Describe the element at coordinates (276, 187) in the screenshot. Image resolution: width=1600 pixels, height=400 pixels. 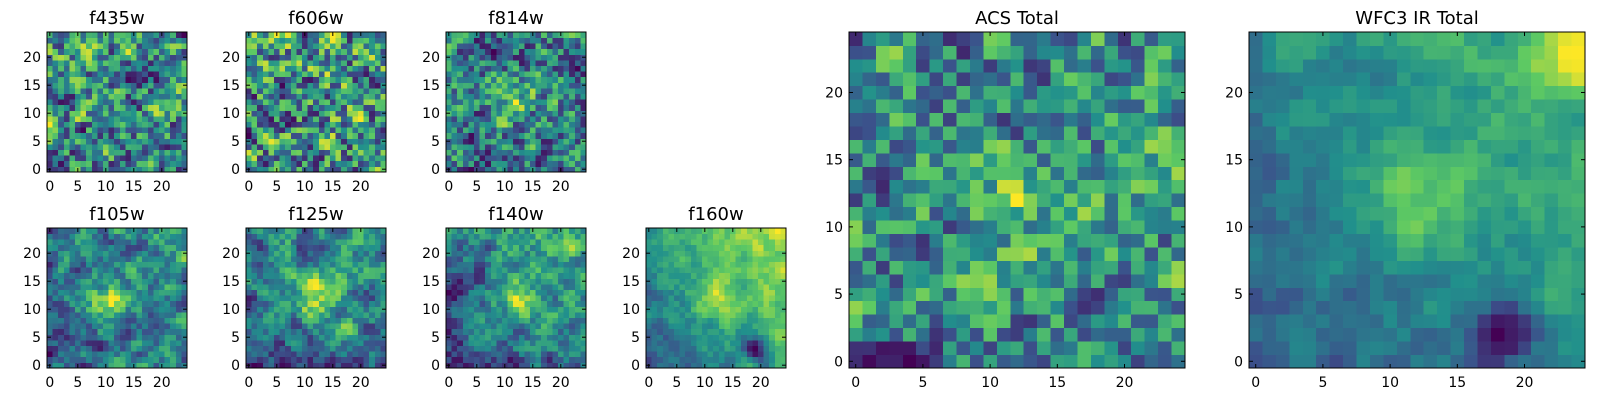
I see `x-tick-label: 5` at that location.